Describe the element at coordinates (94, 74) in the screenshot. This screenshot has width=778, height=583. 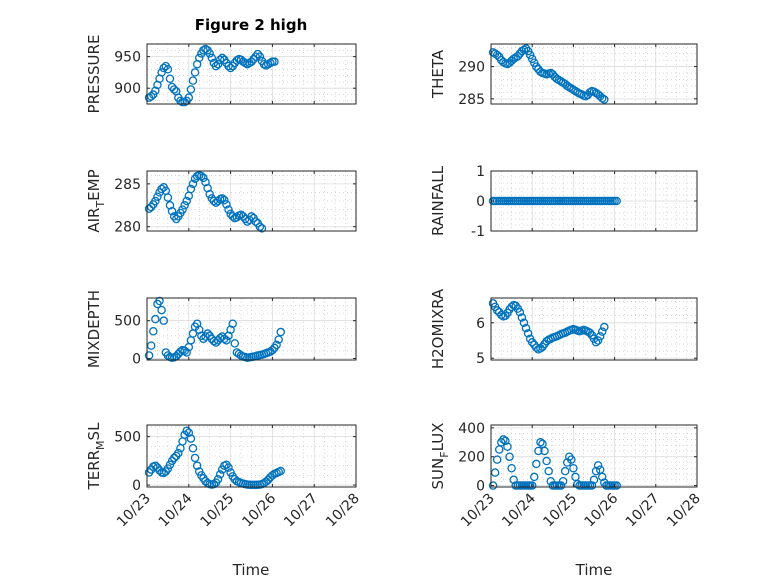
I see `y-axis-label: PRESSURE` at that location.